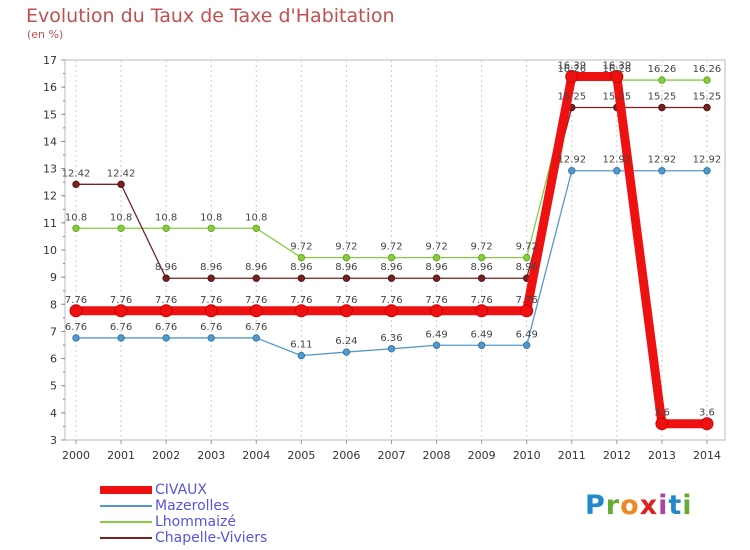  What do you see at coordinates (53, 359) in the screenshot?
I see `y-tick-label: 6` at bounding box center [53, 359].